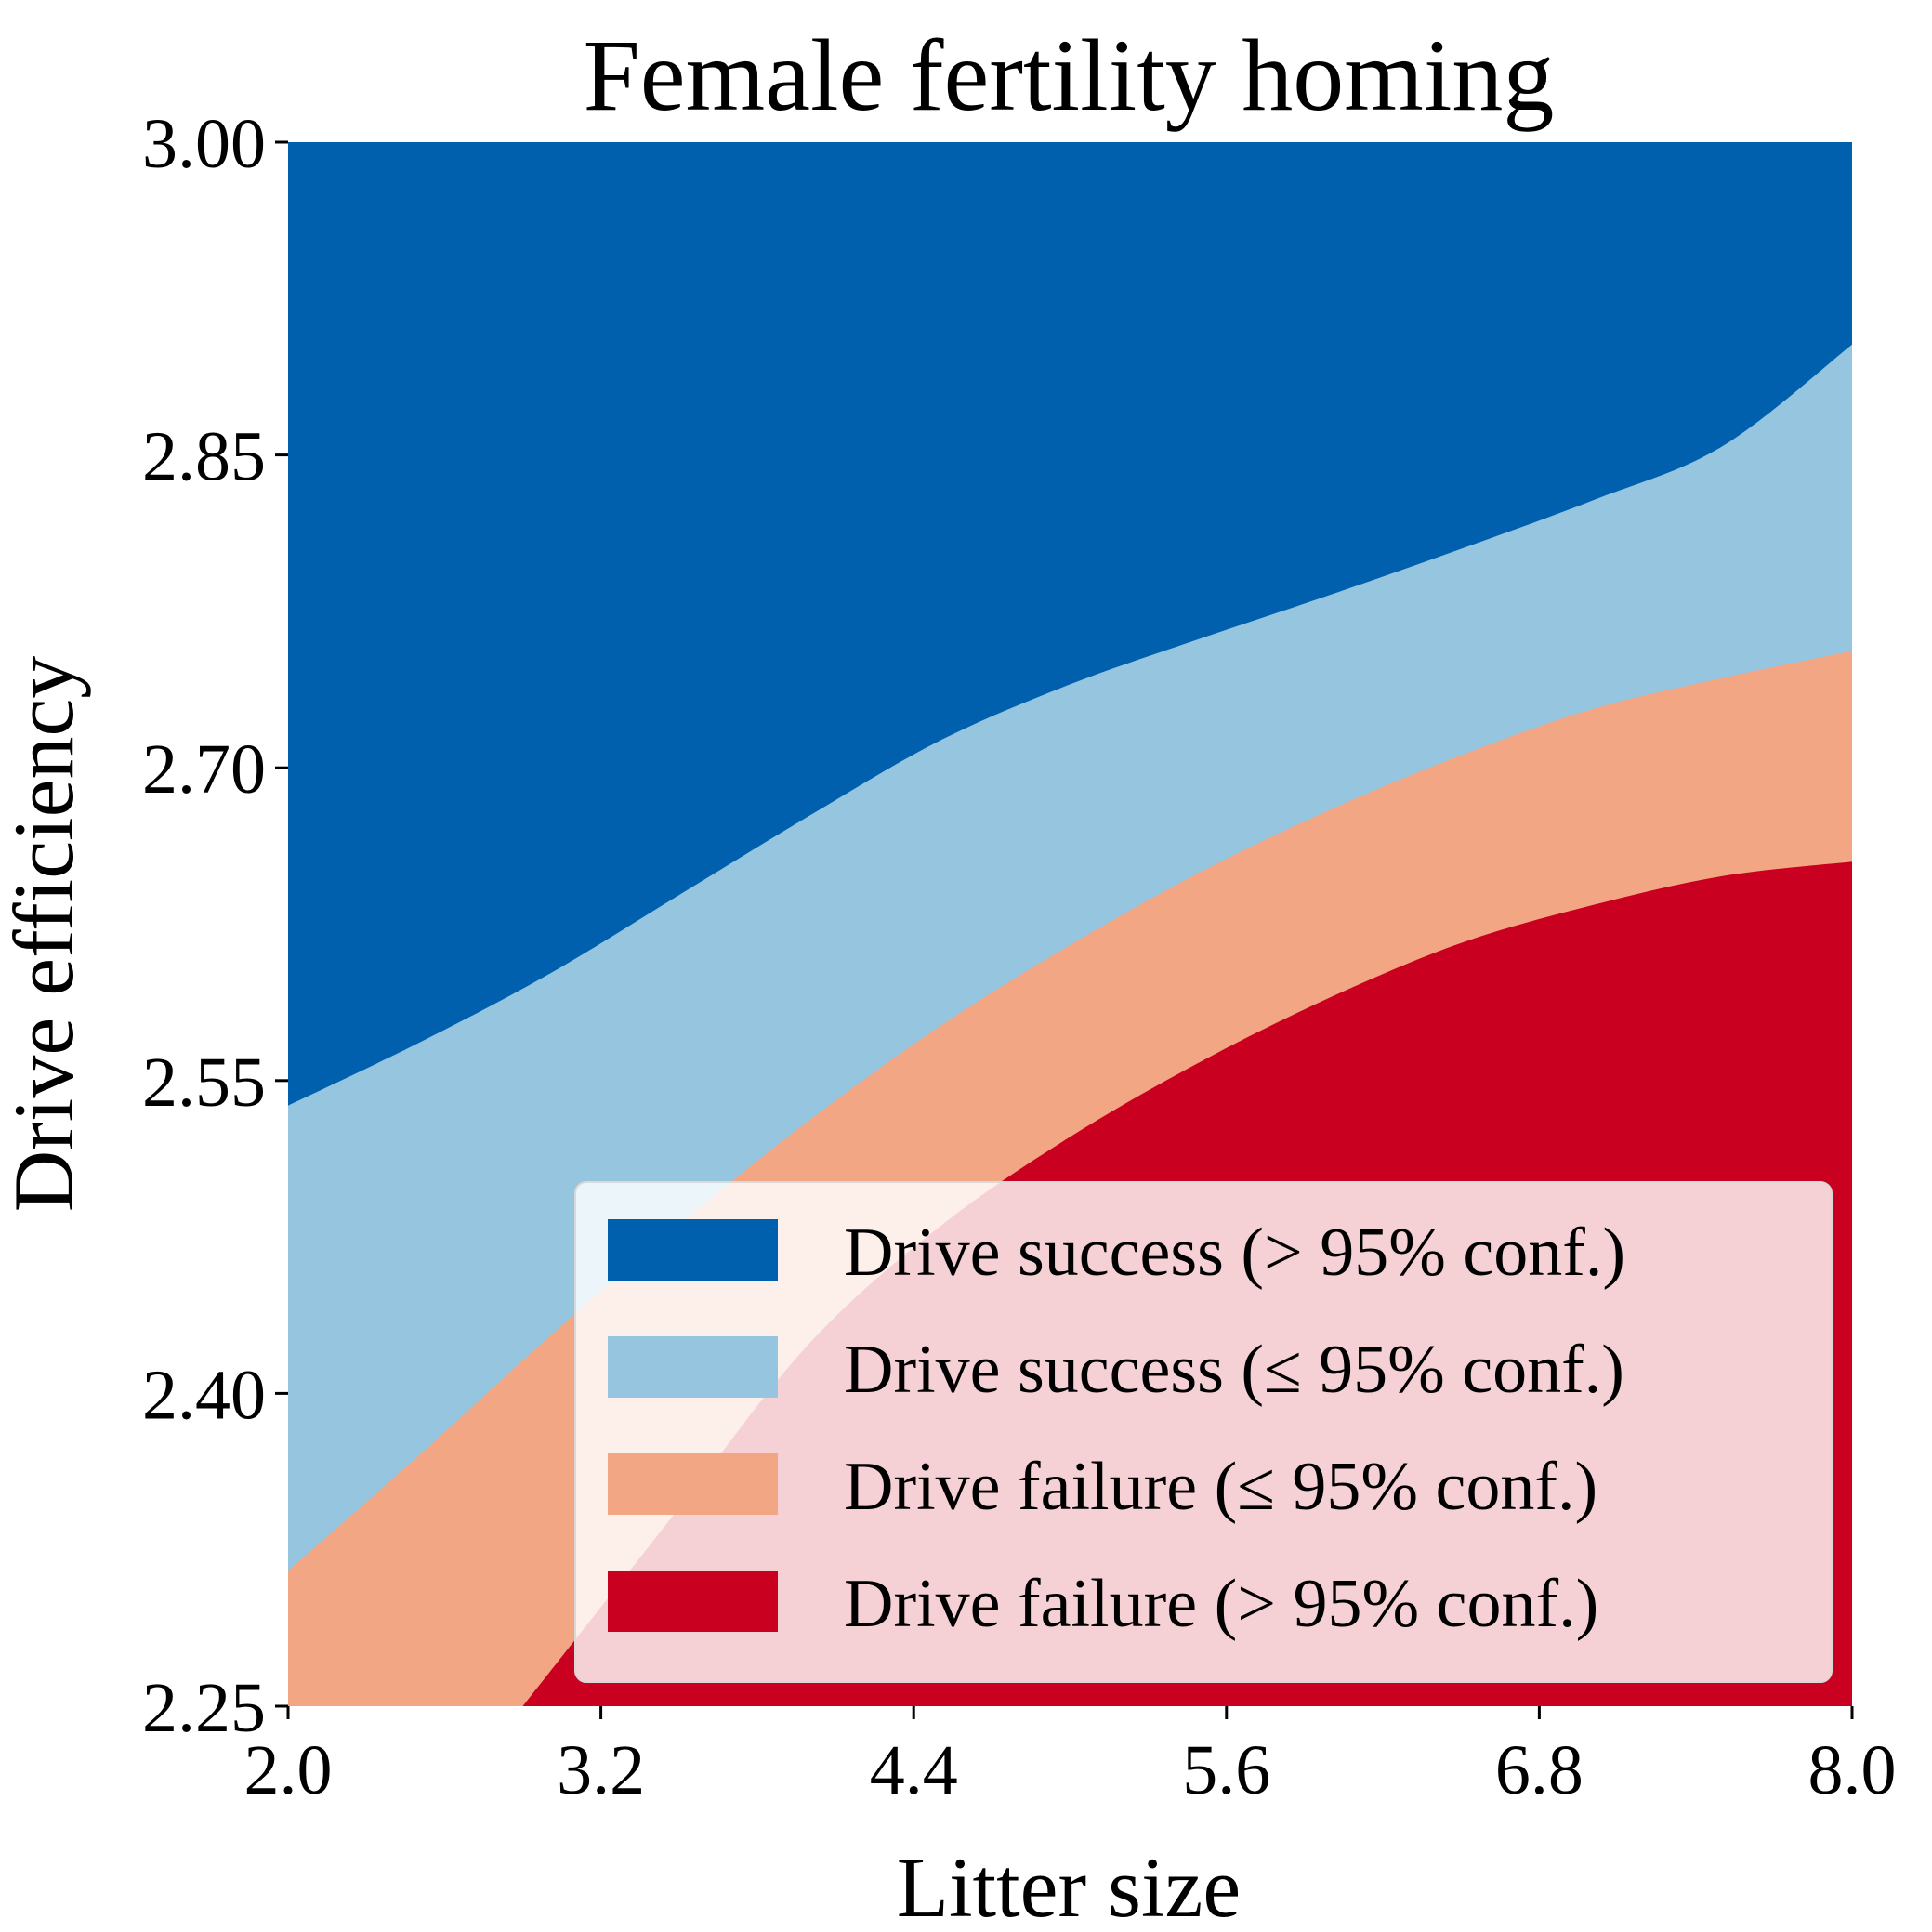  What do you see at coordinates (204, 769) in the screenshot?
I see `y-tick-label: 2.70` at bounding box center [204, 769].